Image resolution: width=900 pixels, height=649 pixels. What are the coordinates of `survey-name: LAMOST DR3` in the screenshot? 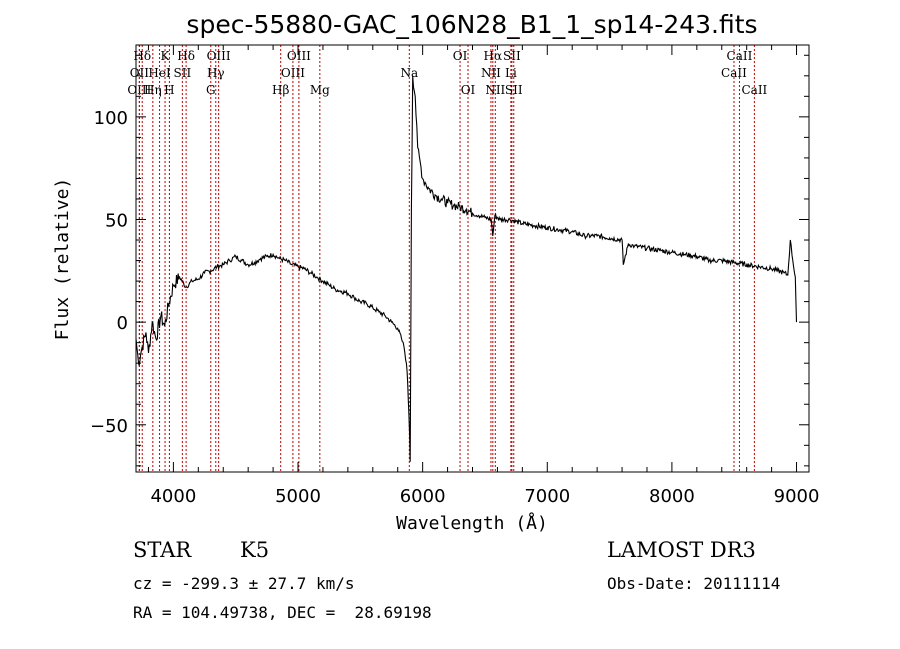 It's located at (681, 550).